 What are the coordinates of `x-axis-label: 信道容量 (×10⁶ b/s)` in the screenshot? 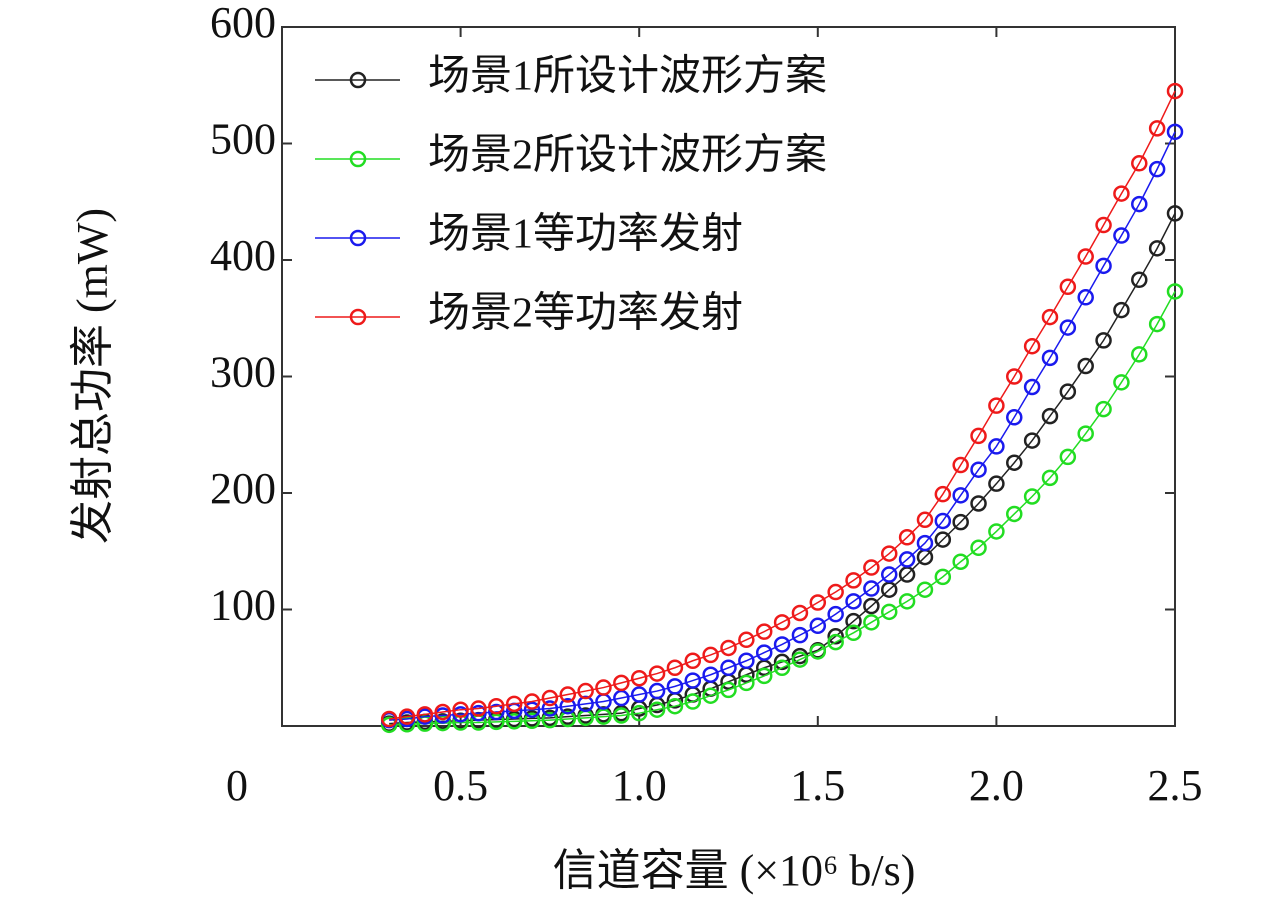 It's located at (734, 870).